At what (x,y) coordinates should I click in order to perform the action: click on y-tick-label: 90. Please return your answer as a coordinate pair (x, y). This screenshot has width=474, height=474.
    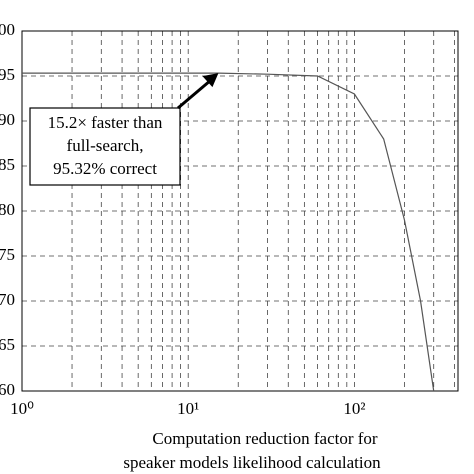
    Looking at the image, I should click on (7, 119).